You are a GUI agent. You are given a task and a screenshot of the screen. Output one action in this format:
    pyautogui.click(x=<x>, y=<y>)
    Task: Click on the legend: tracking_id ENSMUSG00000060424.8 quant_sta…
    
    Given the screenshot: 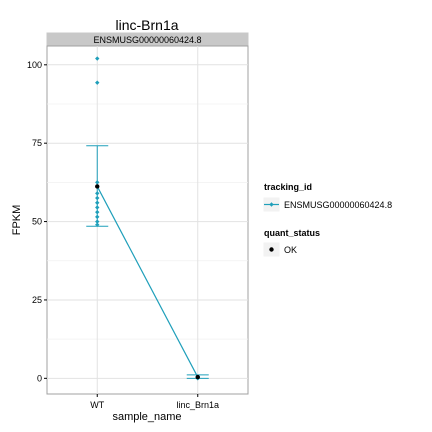 What is the action you would take?
    pyautogui.click(x=327, y=220)
    